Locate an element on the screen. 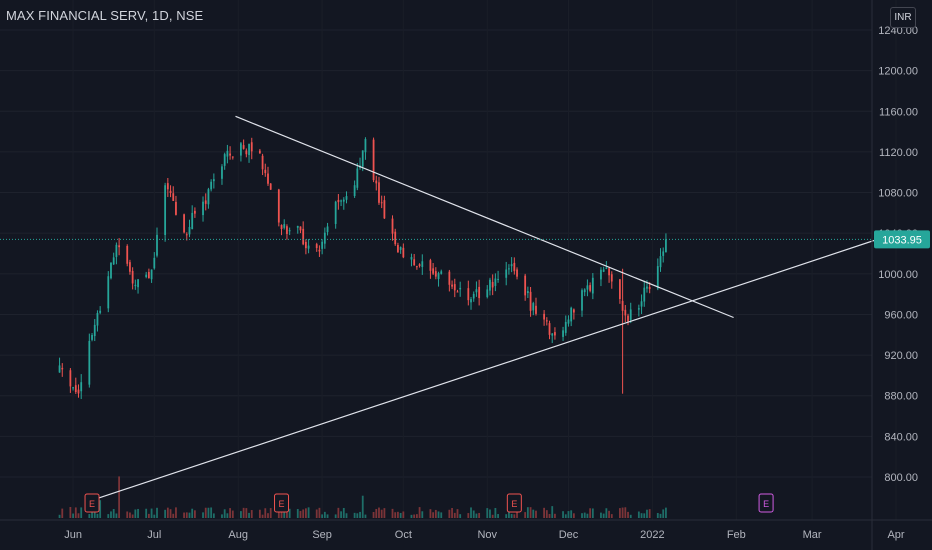 This screenshot has width=932, height=550. symbol-title: MAX FINANCIAL SERV, 1D, NSE is located at coordinates (105, 15).